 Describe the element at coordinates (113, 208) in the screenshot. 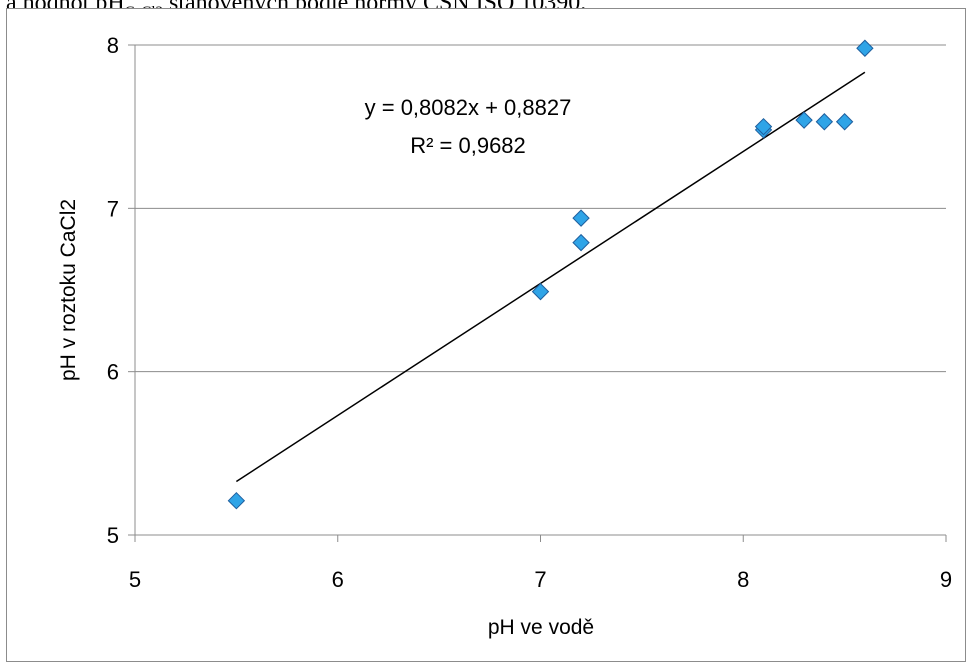

I see `y-tick-label-7: 7` at that location.